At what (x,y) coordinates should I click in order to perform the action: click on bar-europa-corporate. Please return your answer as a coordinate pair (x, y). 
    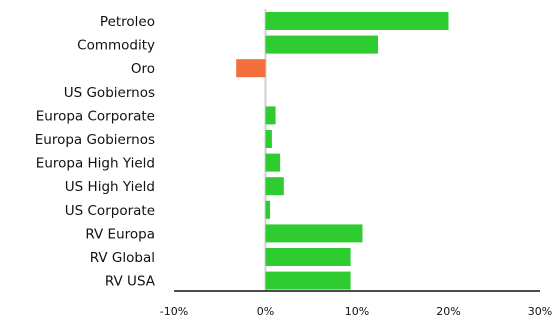
    Looking at the image, I should click on (270, 115).